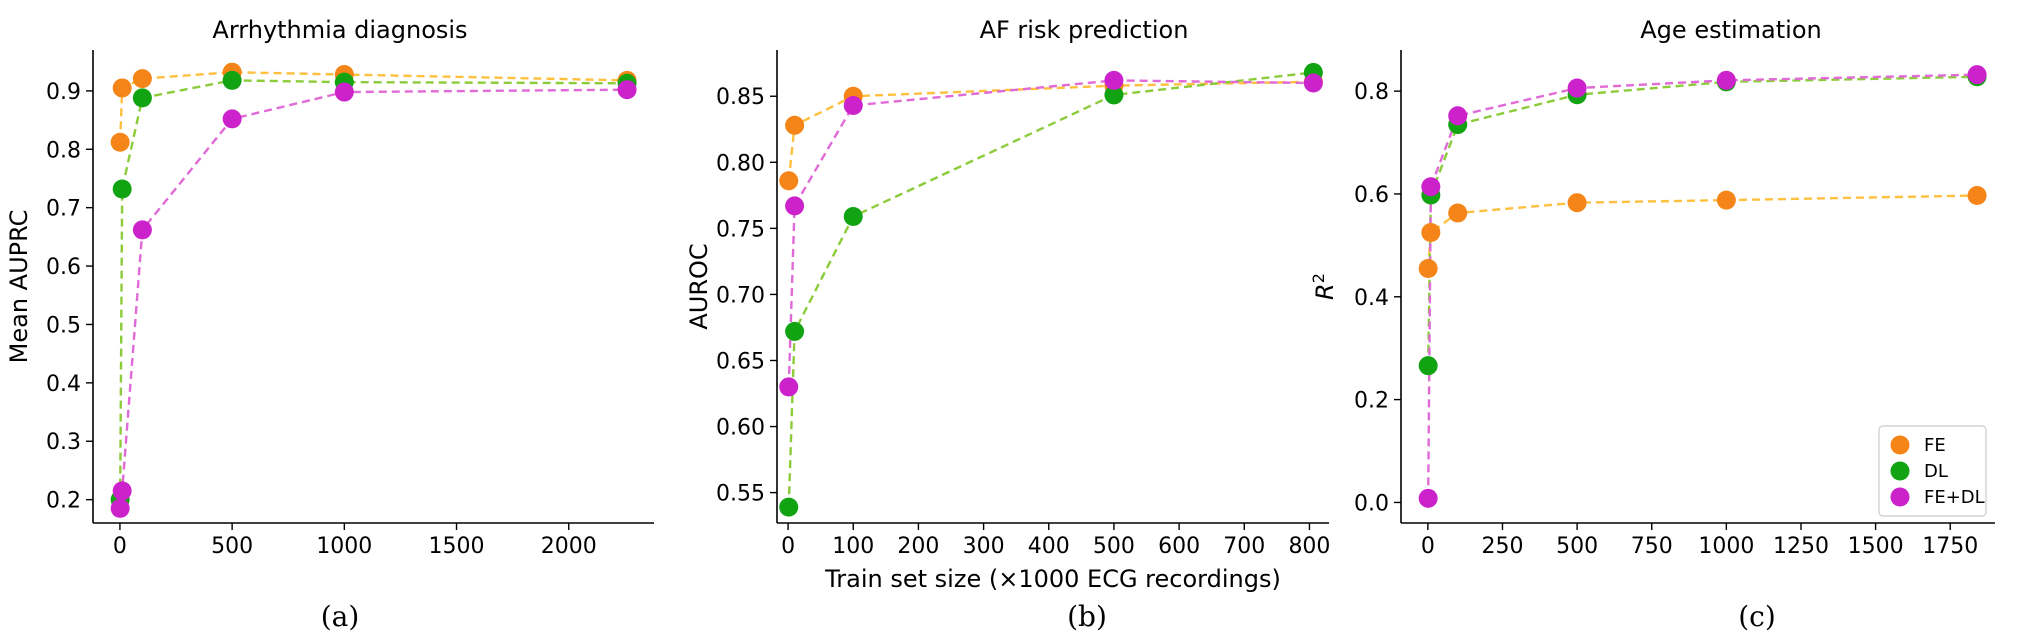  Describe the element at coordinates (1371, 298) in the screenshot. I see `panel-3-y-tick-label: 0.4` at that location.